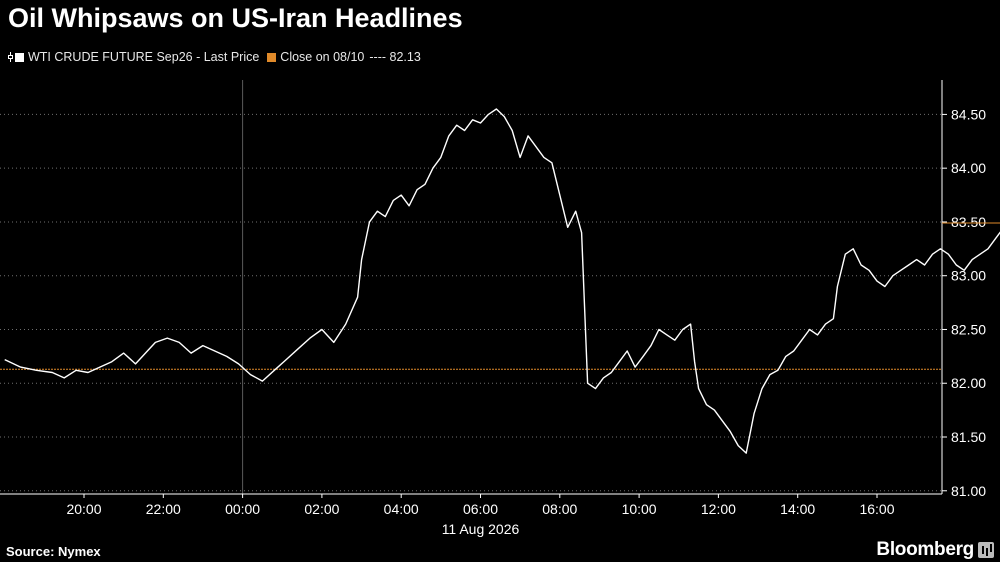 Image resolution: width=1000 pixels, height=562 pixels. What do you see at coordinates (83, 509) in the screenshot?
I see `x-tick-label: 20:00` at bounding box center [83, 509].